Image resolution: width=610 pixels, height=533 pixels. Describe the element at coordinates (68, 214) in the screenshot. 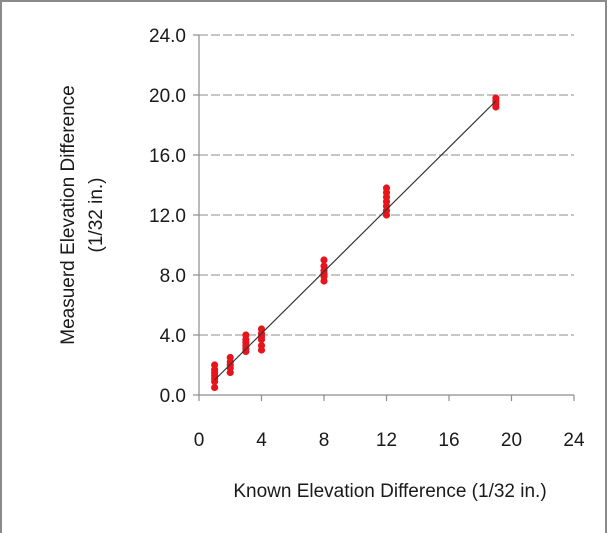

I see `y-axis-label-line1: Measuerd Elevation Difference` at that location.